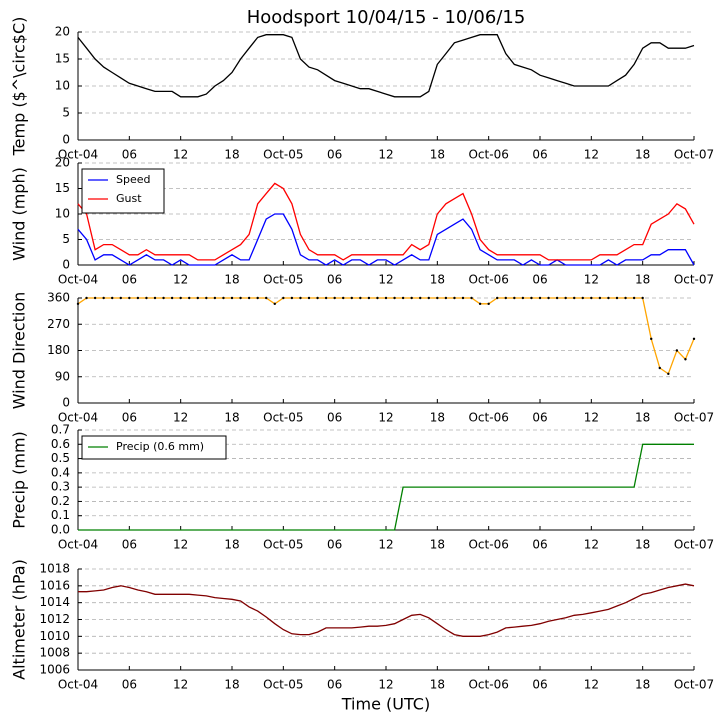  Describe the element at coordinates (385, 704) in the screenshot. I see `x-axis-label: Time (UTC)` at that location.